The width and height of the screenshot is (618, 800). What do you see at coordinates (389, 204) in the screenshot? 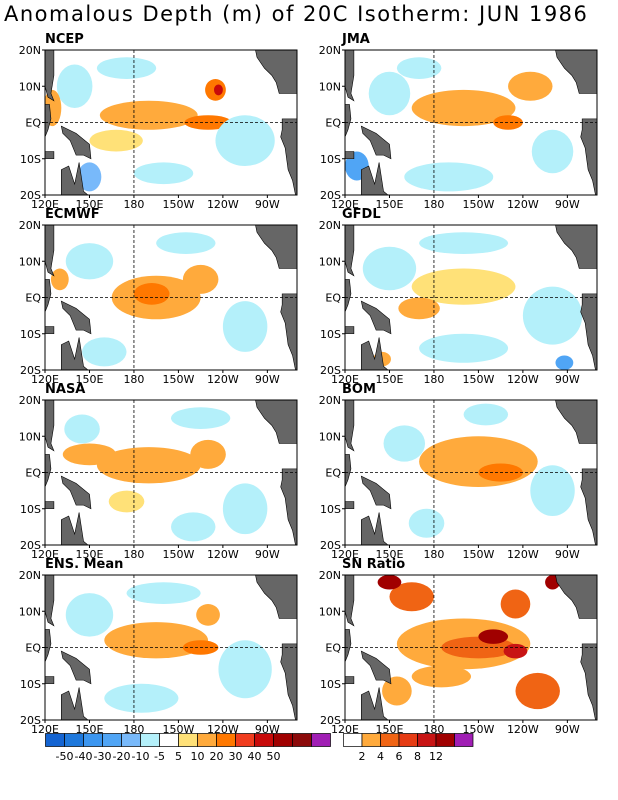
I see `x-tick-label: 150E` at bounding box center [389, 204].